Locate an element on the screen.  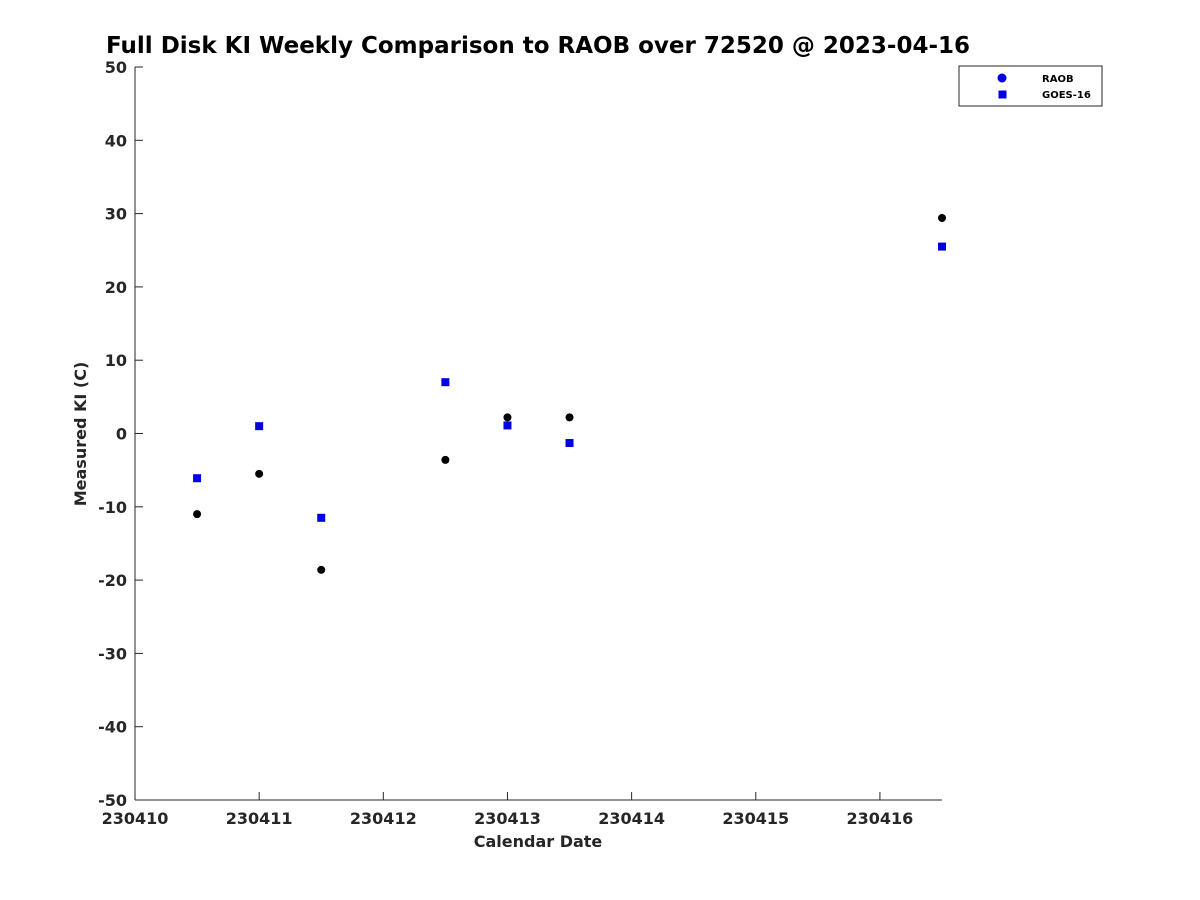
legend-marker-raob is located at coordinates (1002, 78).